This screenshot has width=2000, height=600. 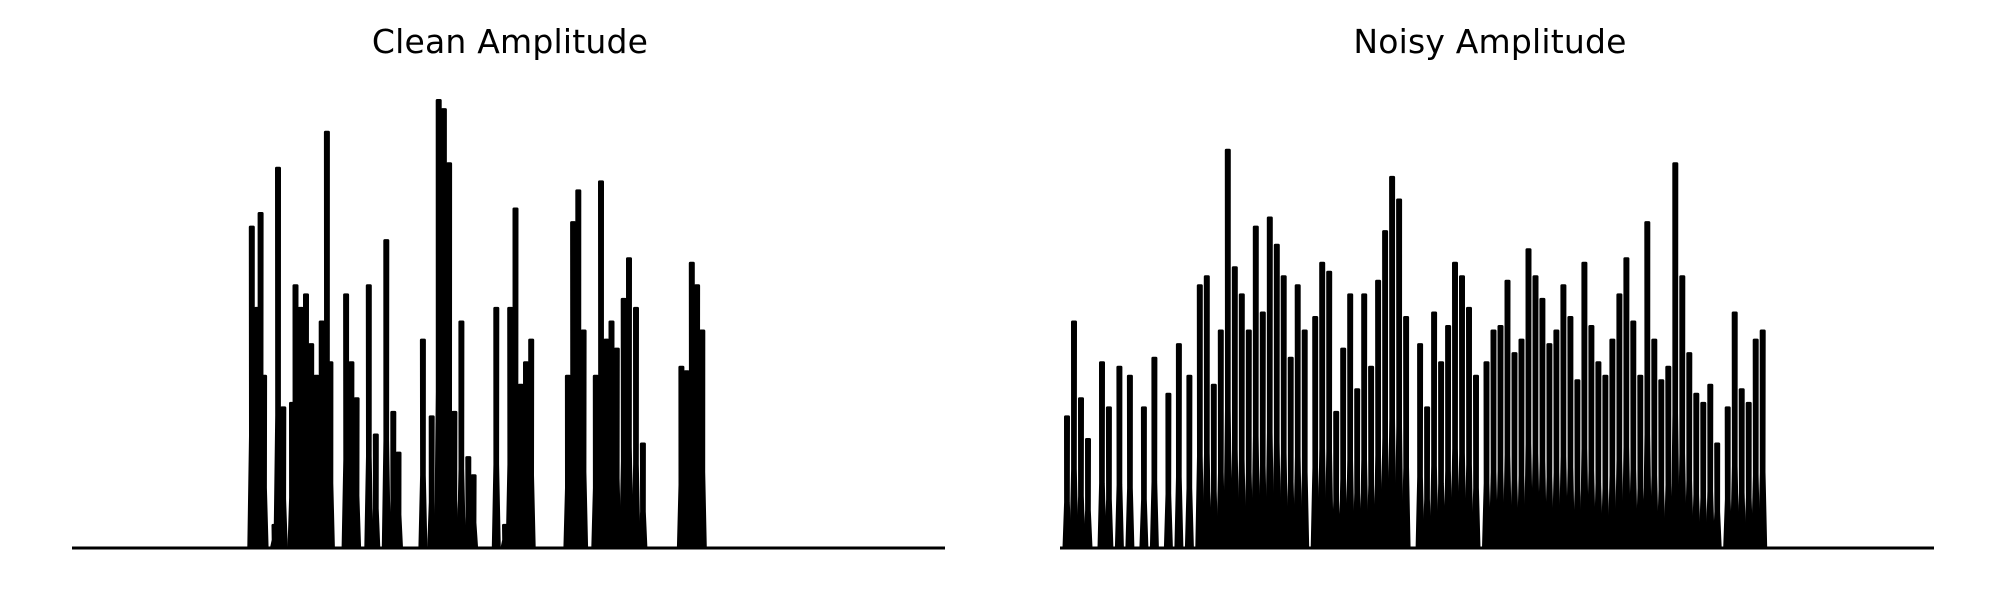 I want to click on chart-title: Noisy Amplitude, so click(x=1490, y=41).